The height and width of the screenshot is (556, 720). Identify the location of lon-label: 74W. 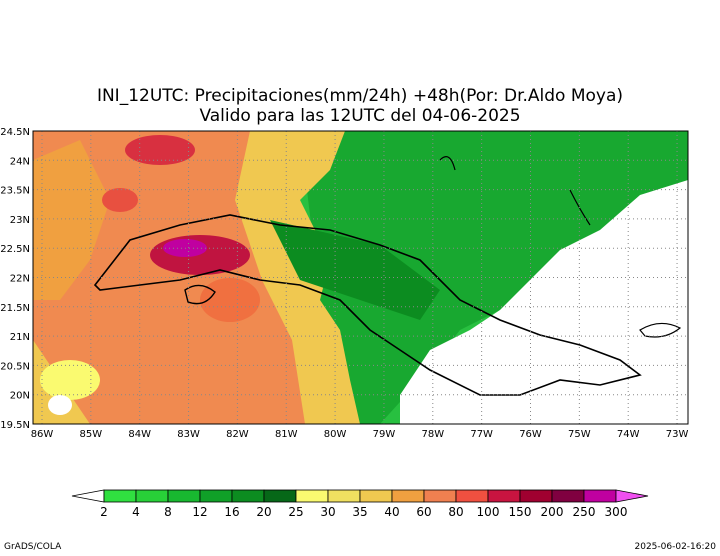
(628, 434).